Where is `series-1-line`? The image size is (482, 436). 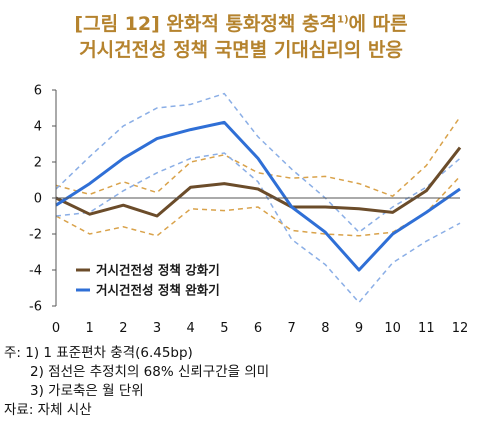 series-1-line is located at coordinates (258, 182).